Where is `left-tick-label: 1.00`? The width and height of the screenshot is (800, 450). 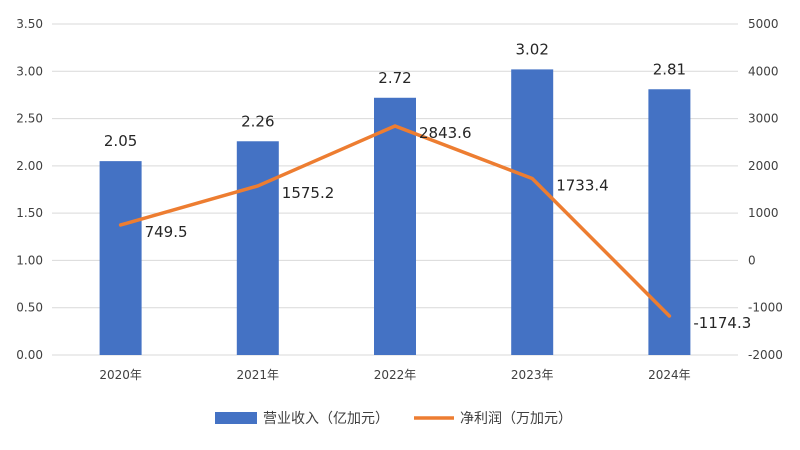
left-tick-label: 1.00 is located at coordinates (29, 260).